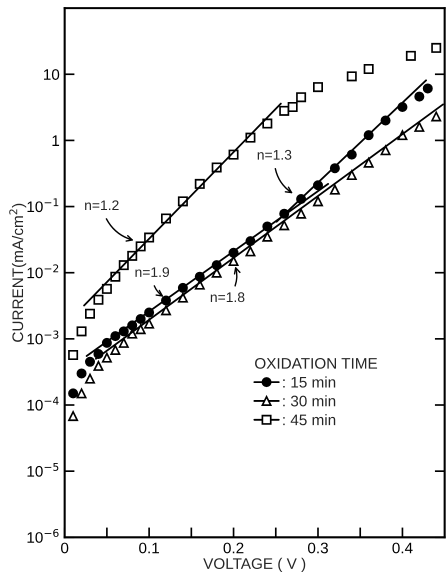  I want to click on x-tick-label: 0.1, so click(149, 548).